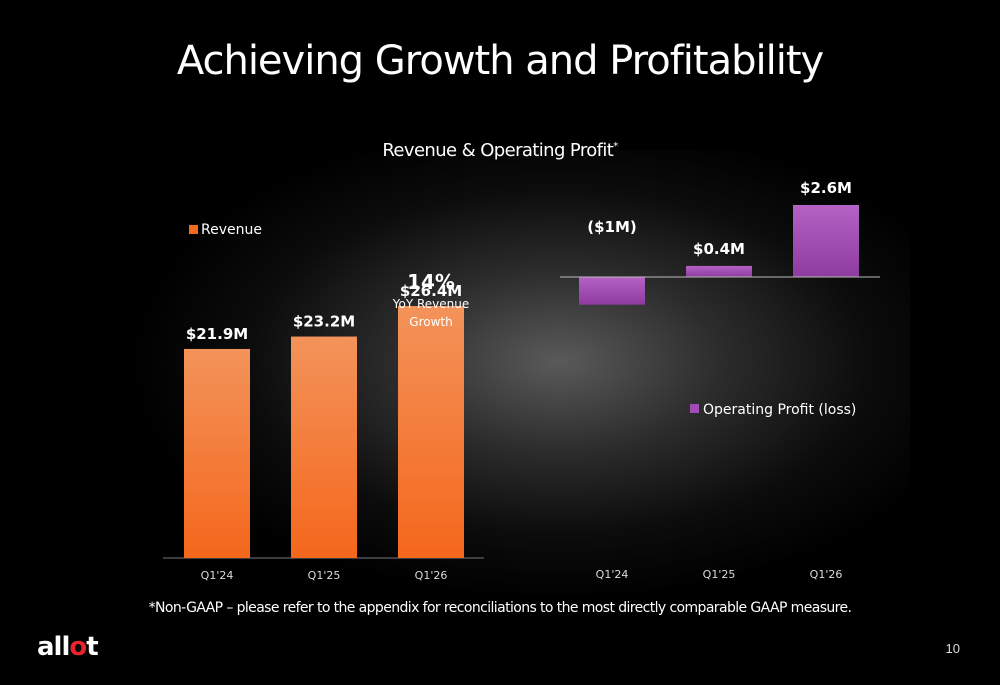 This screenshot has width=1000, height=685. I want to click on yoy-growth-value: 14%, so click(431, 282).